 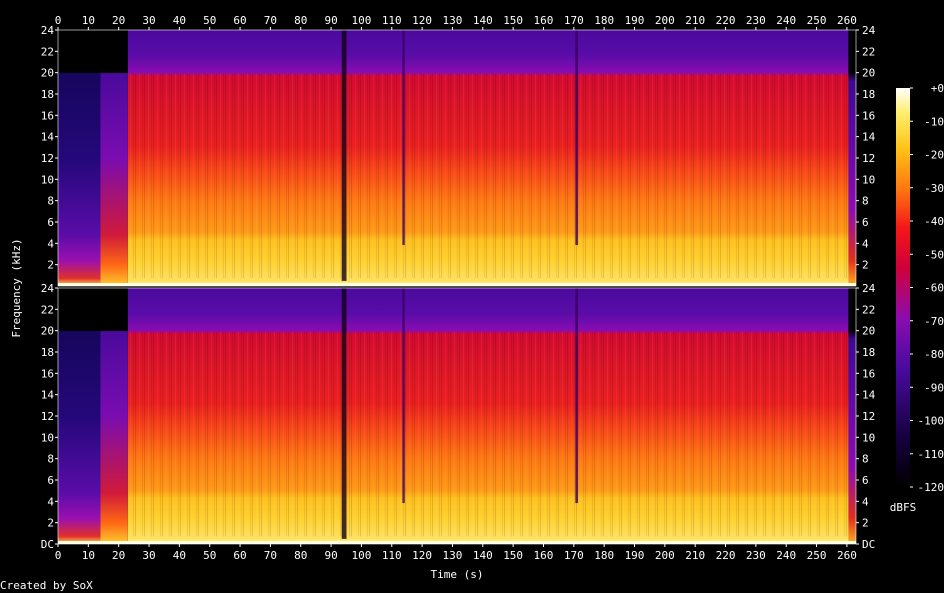 What do you see at coordinates (817, 555) in the screenshot?
I see `x-tick-label: 250` at bounding box center [817, 555].